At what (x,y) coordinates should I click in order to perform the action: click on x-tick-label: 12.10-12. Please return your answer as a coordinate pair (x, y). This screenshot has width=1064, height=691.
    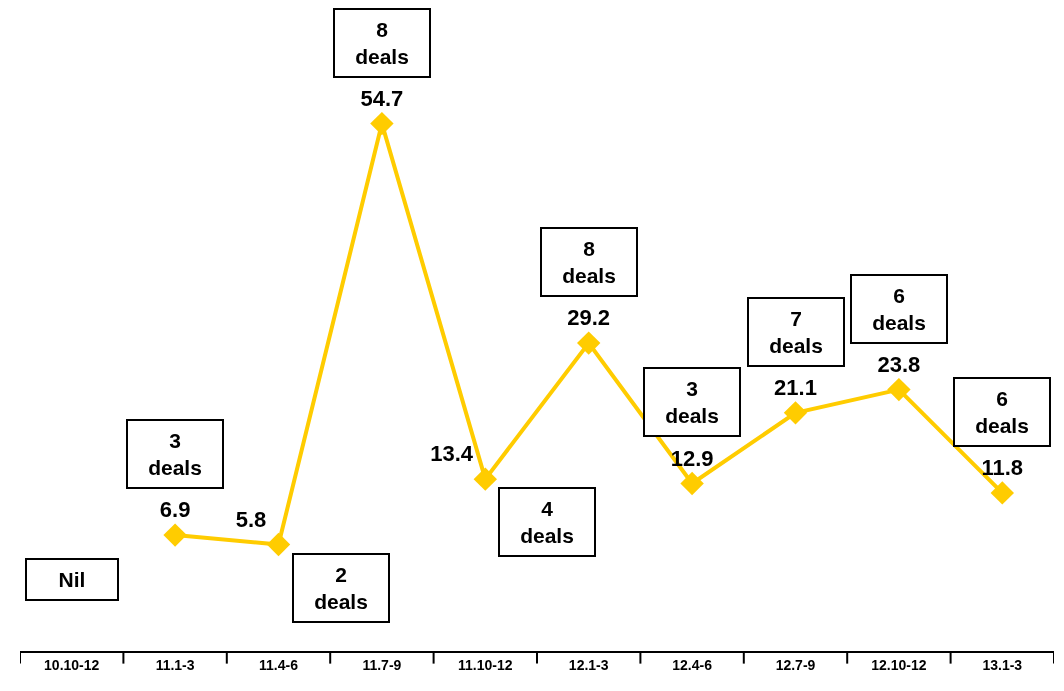
    Looking at the image, I should click on (899, 664).